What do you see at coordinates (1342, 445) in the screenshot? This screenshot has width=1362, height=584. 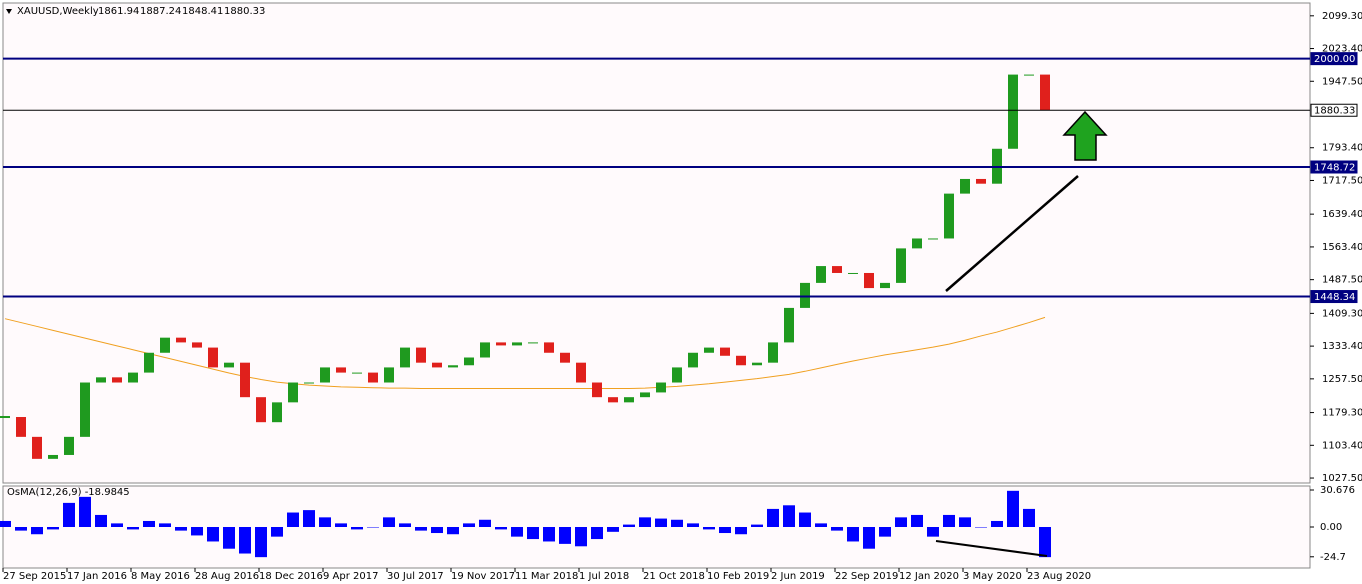 I see `y-tick-label: 1103.40` at bounding box center [1342, 445].